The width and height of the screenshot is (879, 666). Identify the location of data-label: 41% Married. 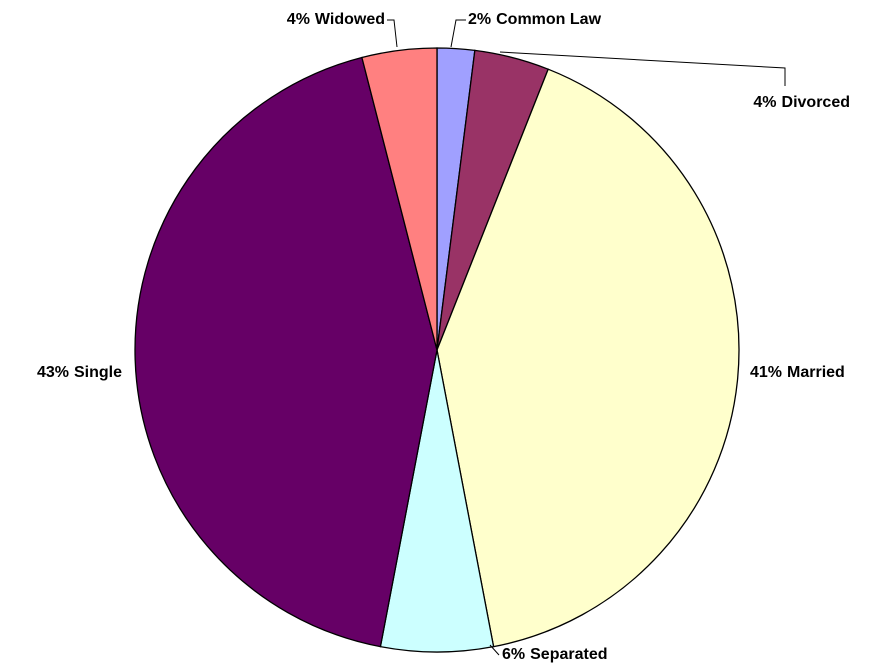
(797, 372).